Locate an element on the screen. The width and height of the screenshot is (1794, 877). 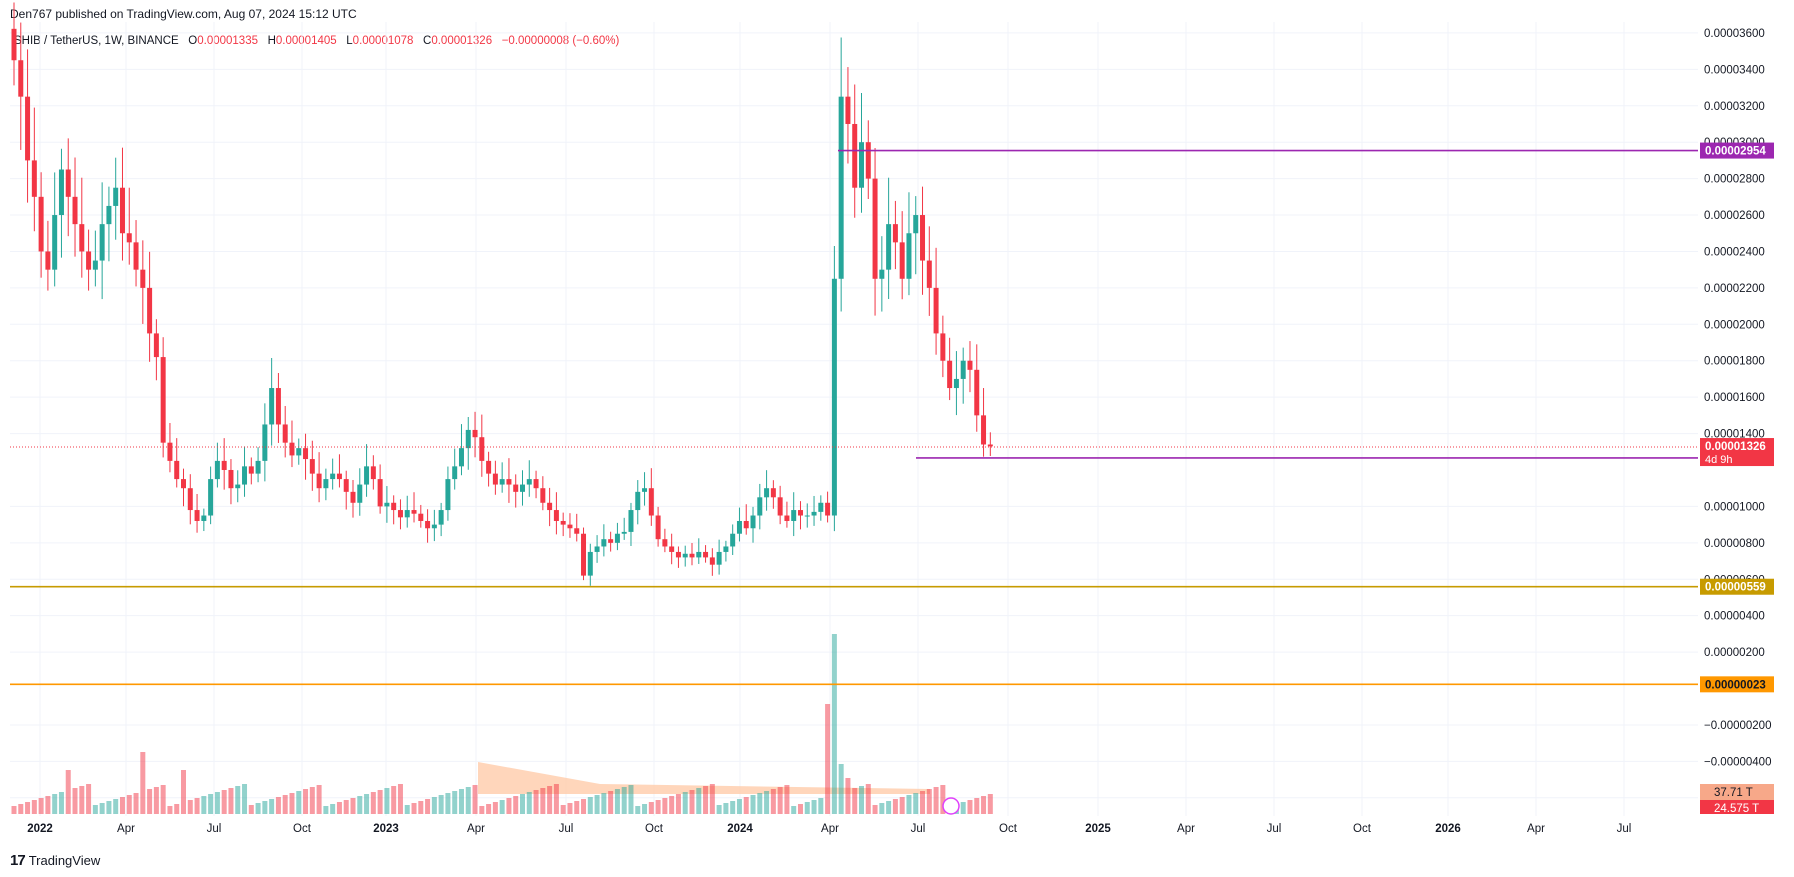
price-tick-label: 0.00000200 is located at coordinates (1734, 653).